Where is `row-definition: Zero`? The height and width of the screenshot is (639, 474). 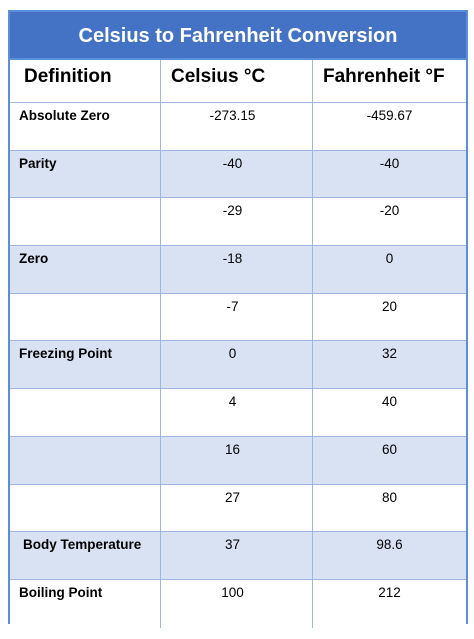
row-definition: Zero is located at coordinates (85, 269).